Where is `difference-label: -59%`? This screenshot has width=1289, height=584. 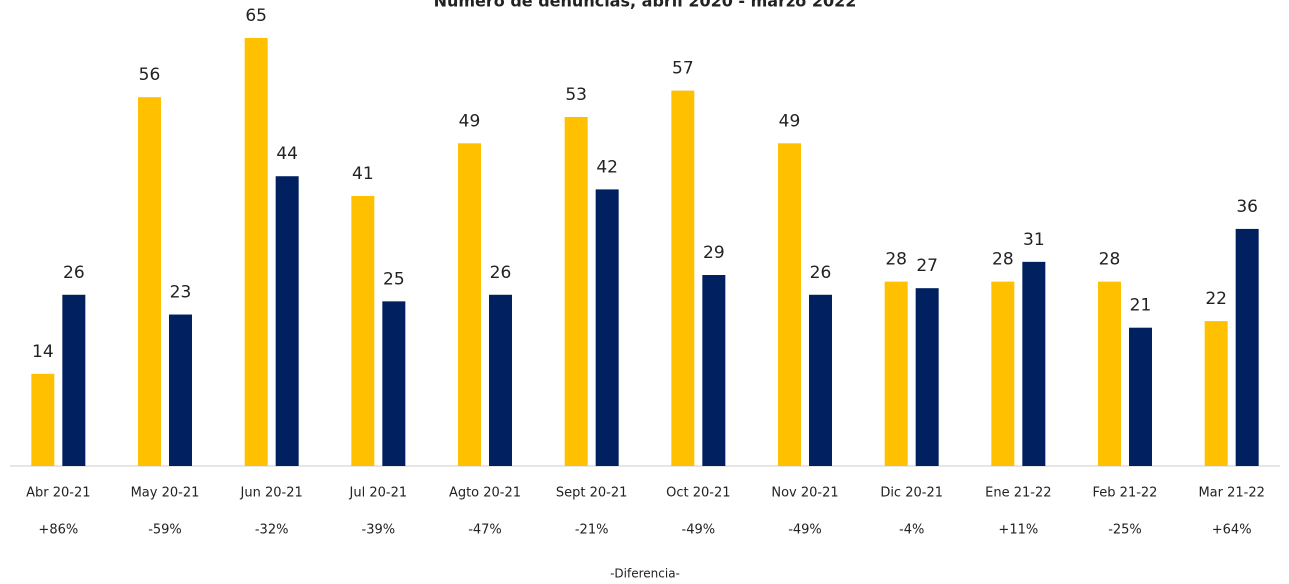
difference-label: -59% is located at coordinates (165, 530).